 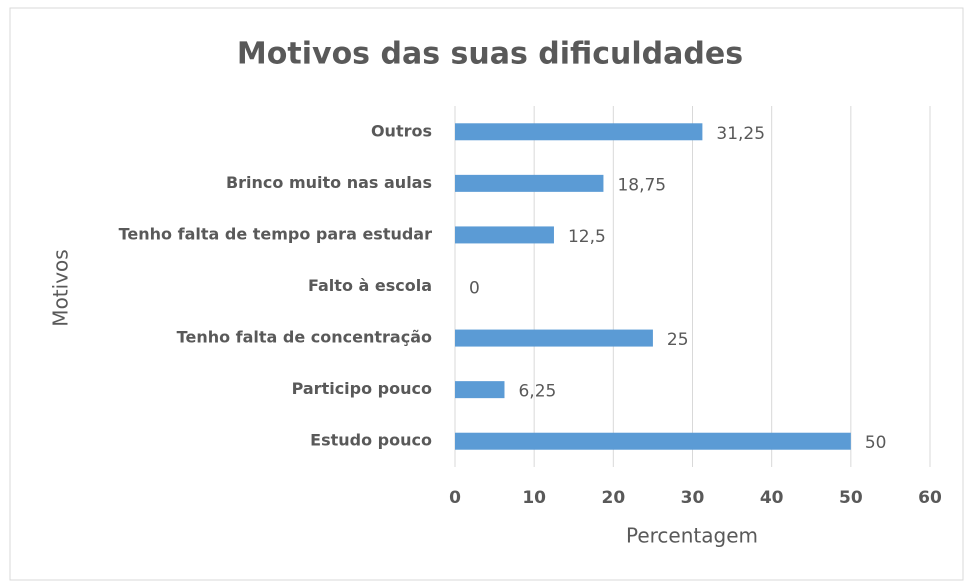 What do you see at coordinates (678, 340) in the screenshot?
I see `data-label: 25` at bounding box center [678, 340].